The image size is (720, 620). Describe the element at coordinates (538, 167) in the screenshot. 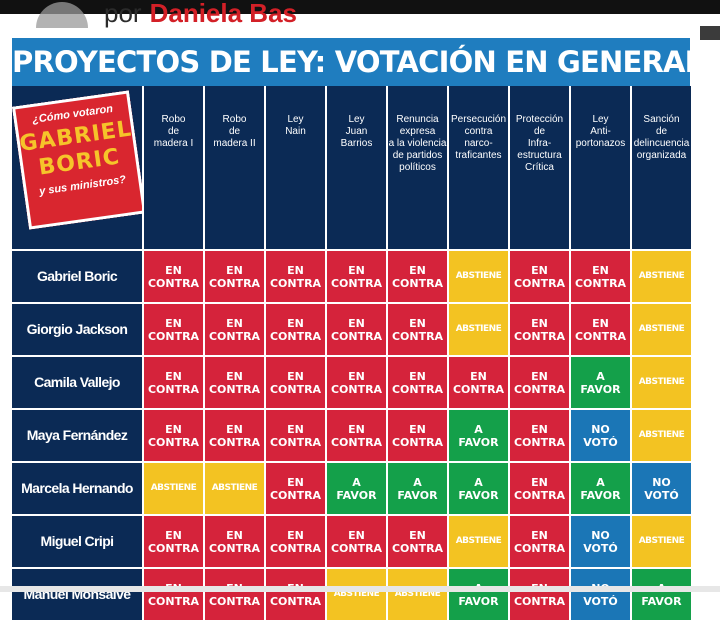

I see `column-header-7: Protección de Infra-estructura Crítica` at that location.